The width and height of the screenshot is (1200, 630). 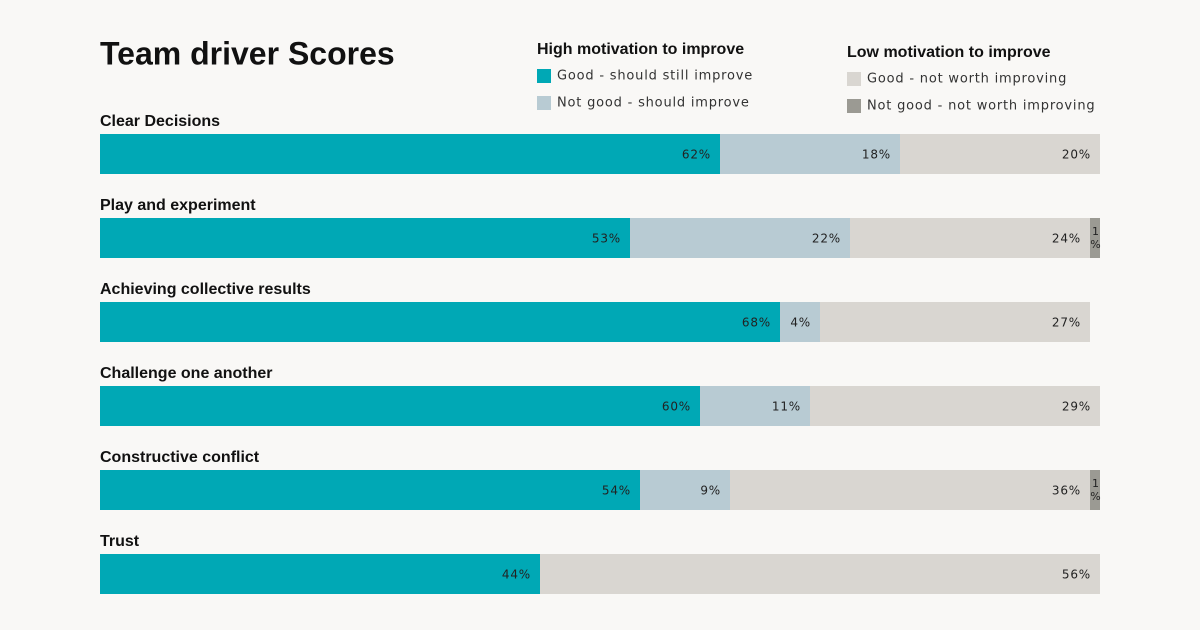 What do you see at coordinates (606, 239) in the screenshot?
I see `value-label: 53%` at bounding box center [606, 239].